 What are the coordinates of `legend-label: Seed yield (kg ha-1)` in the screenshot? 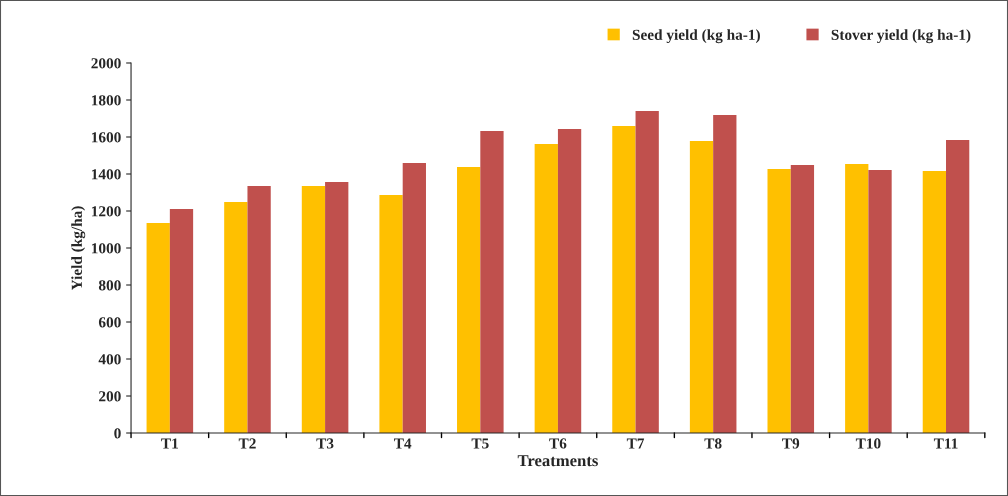 It's located at (696, 36).